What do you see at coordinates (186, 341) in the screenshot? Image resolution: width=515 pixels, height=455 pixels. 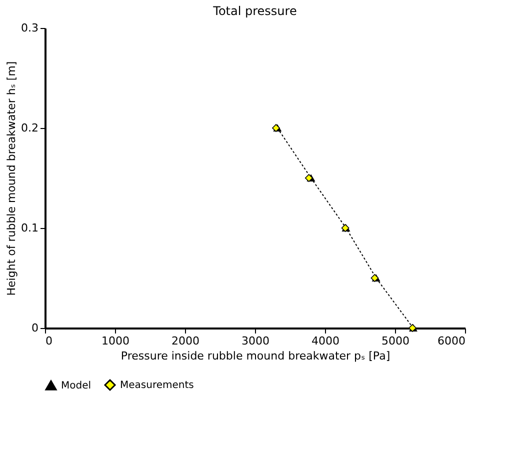 I see `x-tick-label: 2000` at bounding box center [186, 341].